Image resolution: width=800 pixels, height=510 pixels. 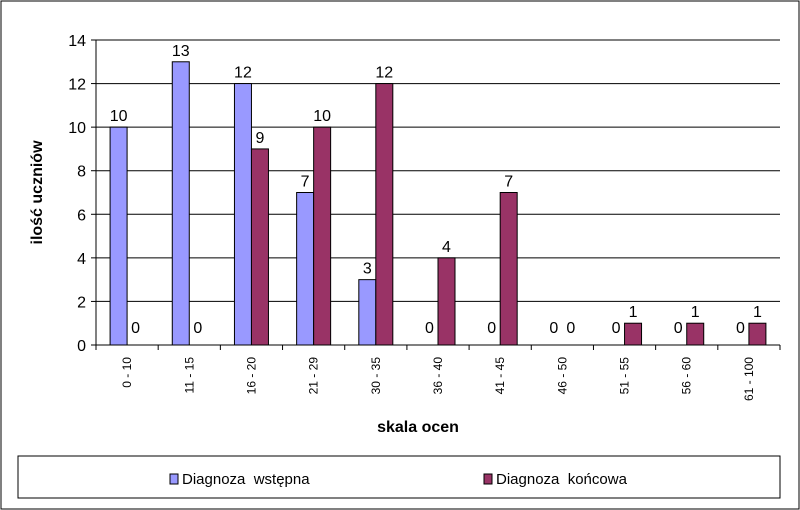 What do you see at coordinates (81, 259) in the screenshot?
I see `y-tick-label: 4` at bounding box center [81, 259].